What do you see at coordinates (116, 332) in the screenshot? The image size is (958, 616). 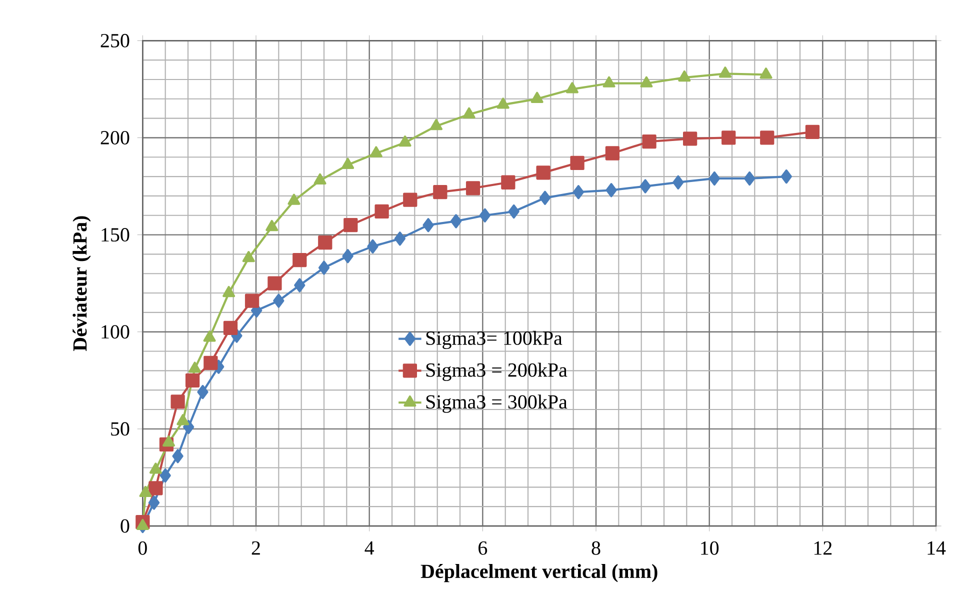 I see `y-tick-label: 100` at bounding box center [116, 332].